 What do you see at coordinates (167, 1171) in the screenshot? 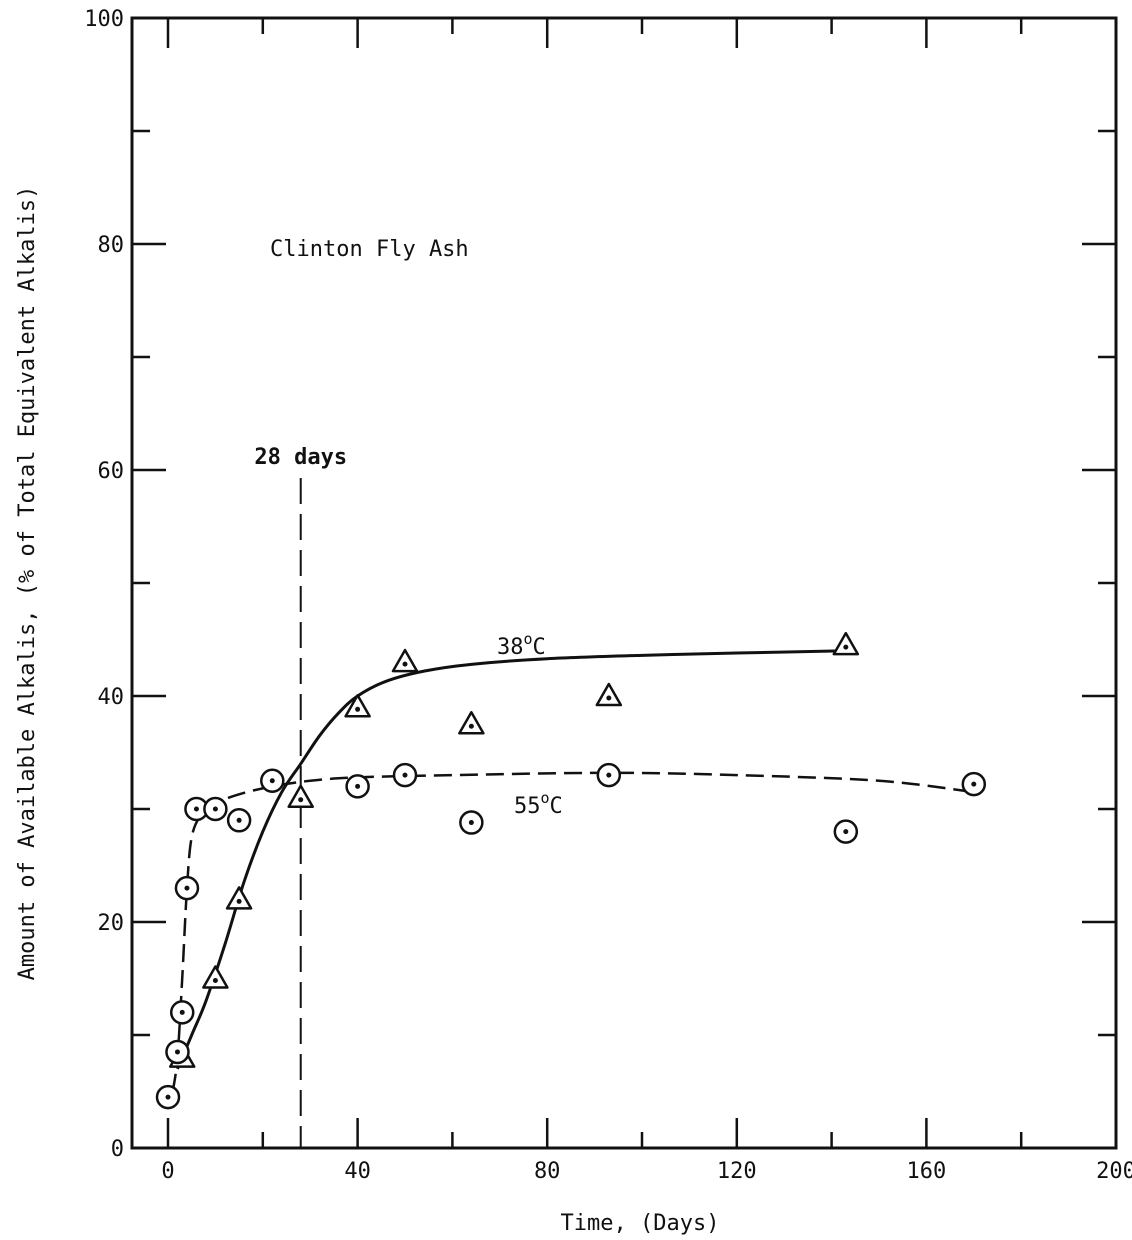
I see `x-tick-label: 0` at bounding box center [167, 1171].